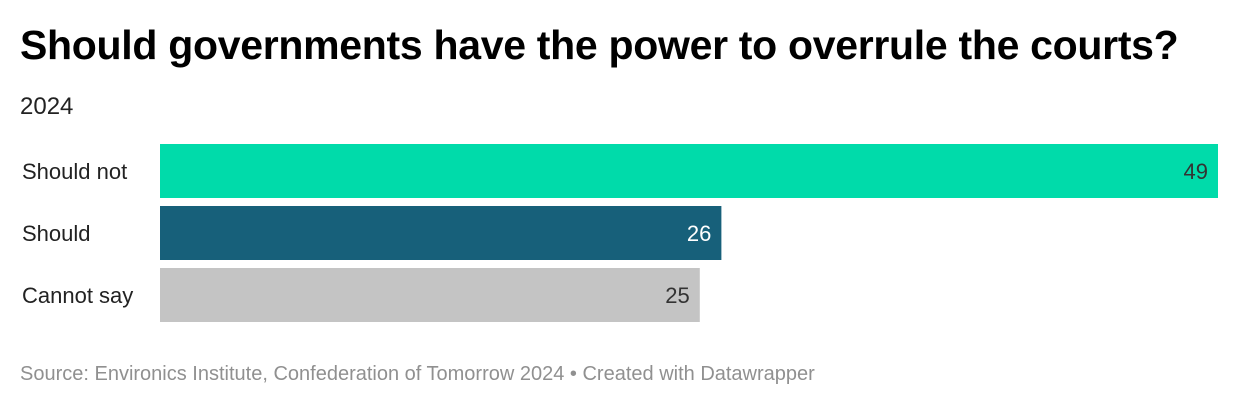 The width and height of the screenshot is (1240, 408). Describe the element at coordinates (677, 295) in the screenshot. I see `bar-value-label: 25` at that location.